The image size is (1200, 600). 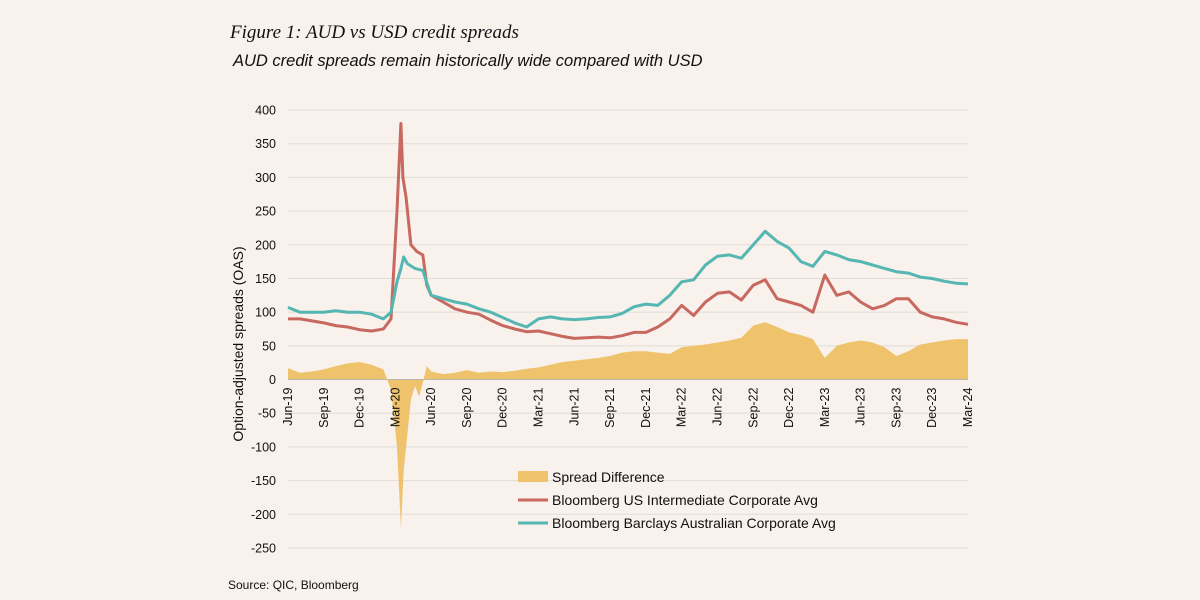 What do you see at coordinates (269, 346) in the screenshot?
I see `y-tick-label: 50` at bounding box center [269, 346].